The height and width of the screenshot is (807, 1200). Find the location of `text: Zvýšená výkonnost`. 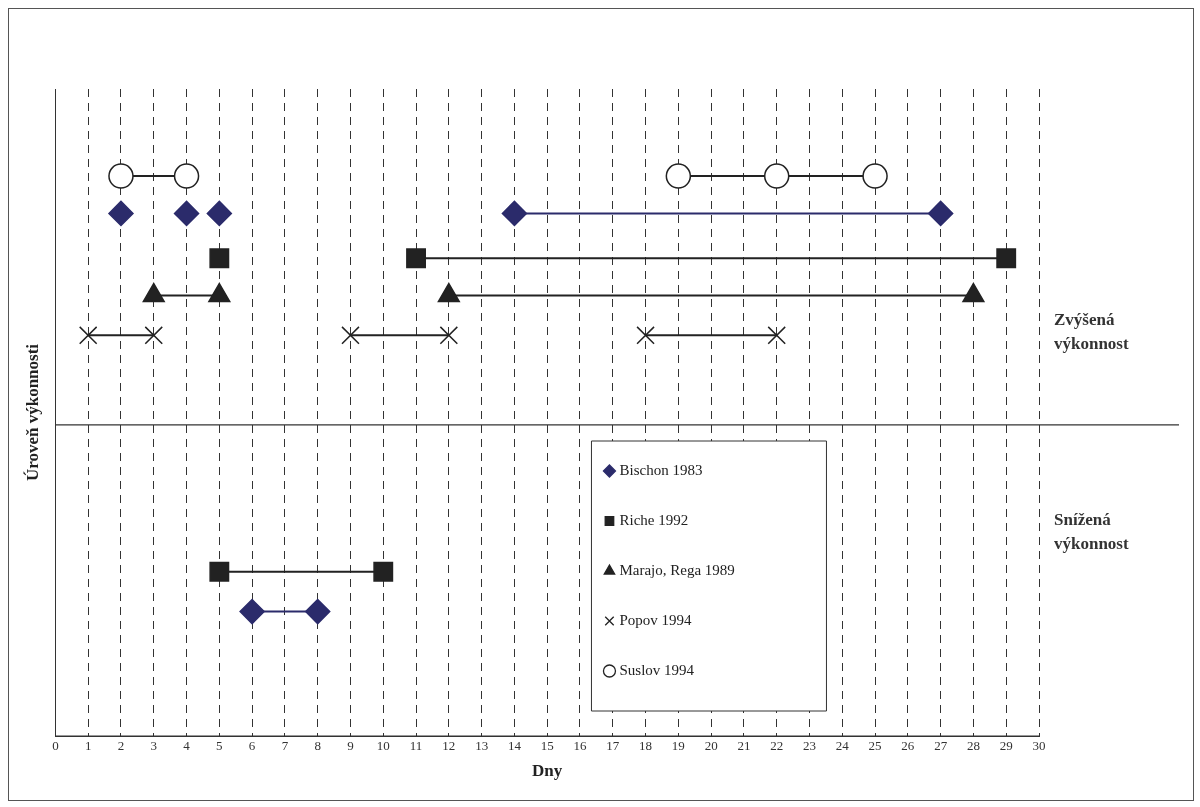

text: Zvýšená výkonnost is located at coordinates (1091, 331).